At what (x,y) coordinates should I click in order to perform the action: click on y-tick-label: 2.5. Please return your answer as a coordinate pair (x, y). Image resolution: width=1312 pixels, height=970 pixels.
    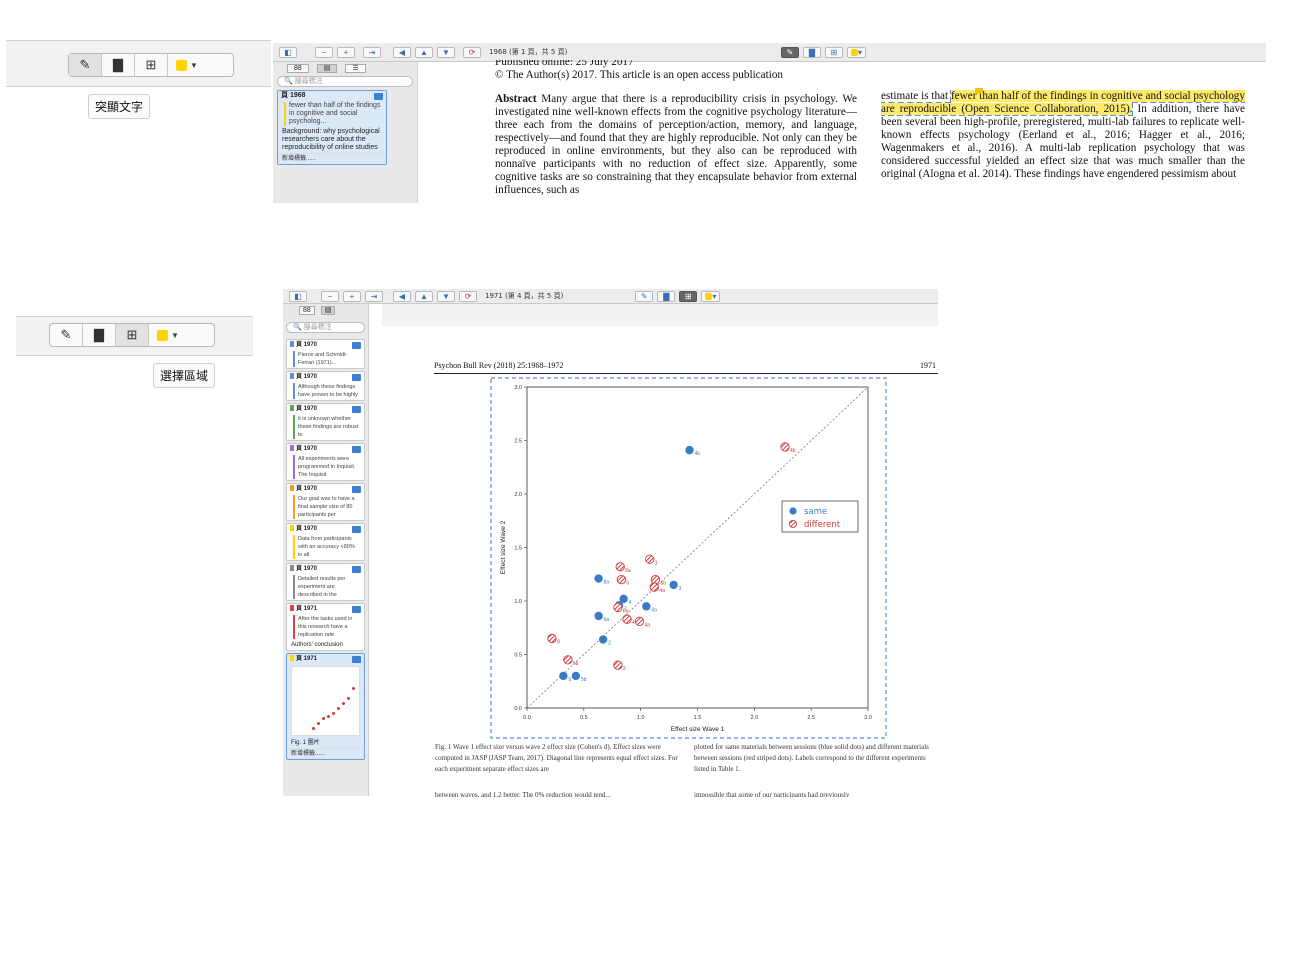
    Looking at the image, I should click on (518, 442).